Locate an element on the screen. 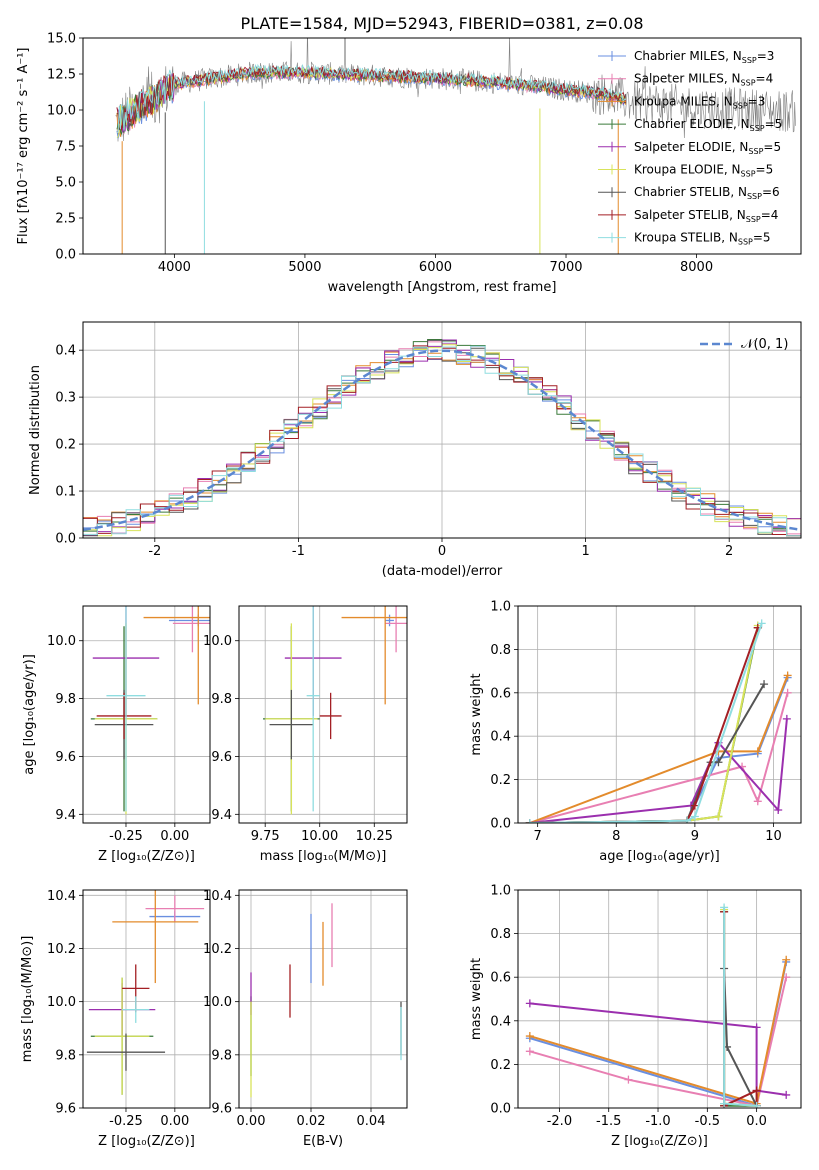 The width and height of the screenshot is (819, 1170). errorbar-salpeter-miles is located at coordinates (396, 629).